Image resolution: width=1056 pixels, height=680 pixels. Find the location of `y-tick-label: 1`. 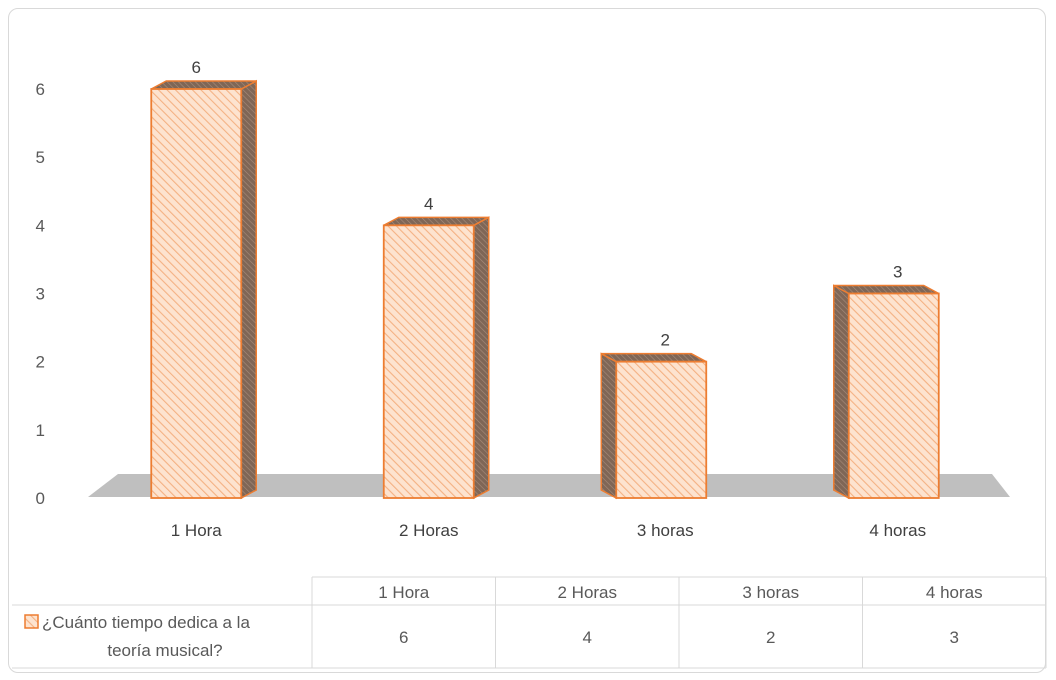

y-tick-label: 1 is located at coordinates (40, 430).